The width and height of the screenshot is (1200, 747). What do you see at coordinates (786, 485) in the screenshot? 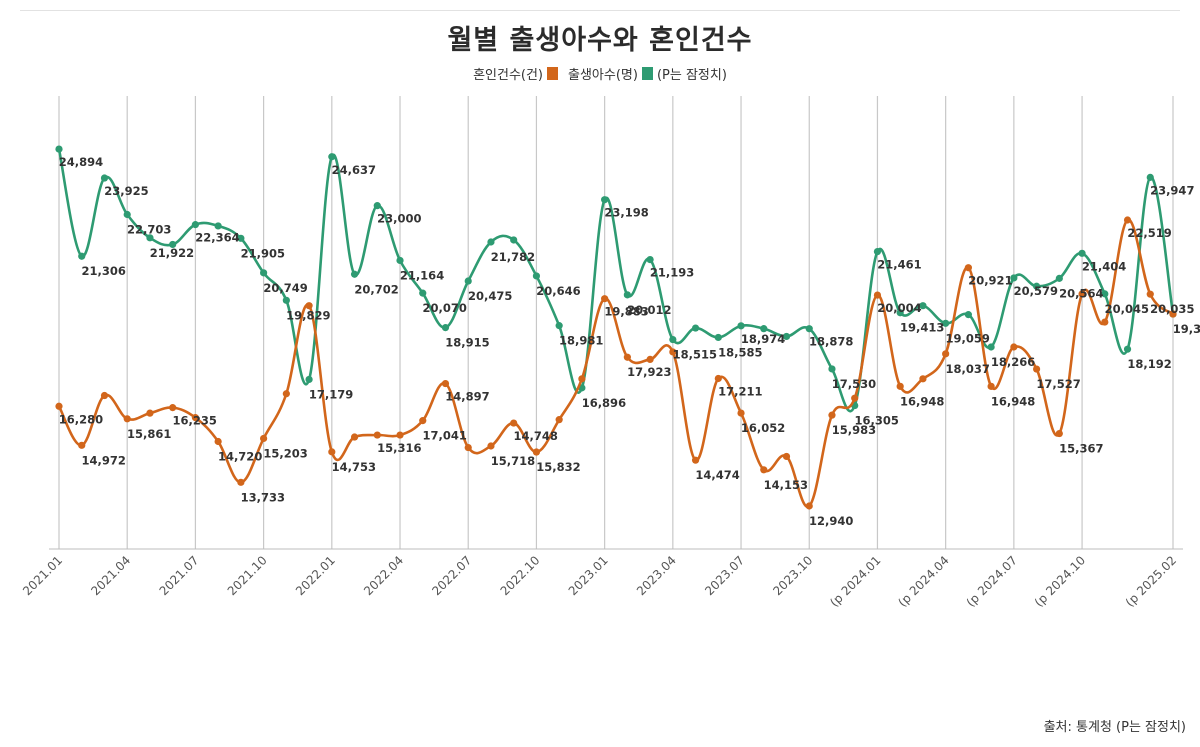
I see `data-label-marriages: 14,153` at bounding box center [786, 485].